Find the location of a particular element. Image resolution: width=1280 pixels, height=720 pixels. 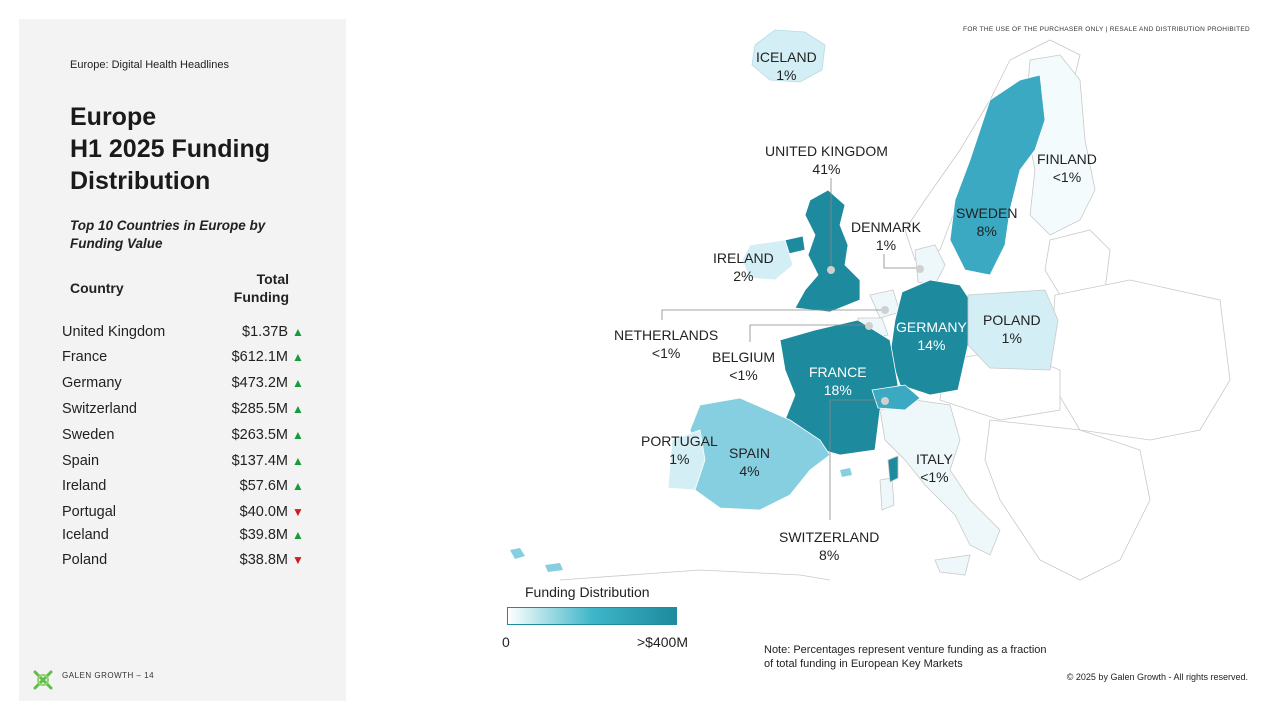

netherlands-name: NETHERLANDS is located at coordinates (666, 335).